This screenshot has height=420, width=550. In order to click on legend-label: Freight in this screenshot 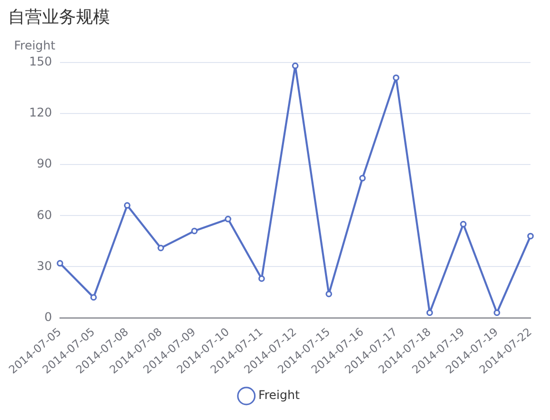, I will do `click(279, 395)`.